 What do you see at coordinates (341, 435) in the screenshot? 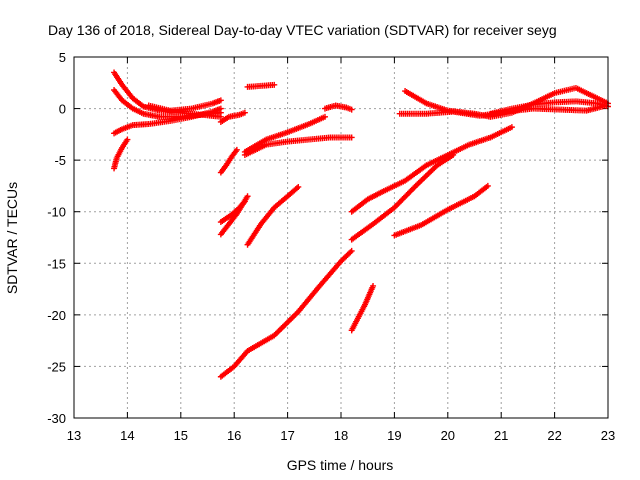
I see `x-tick-label: 18` at bounding box center [341, 435].